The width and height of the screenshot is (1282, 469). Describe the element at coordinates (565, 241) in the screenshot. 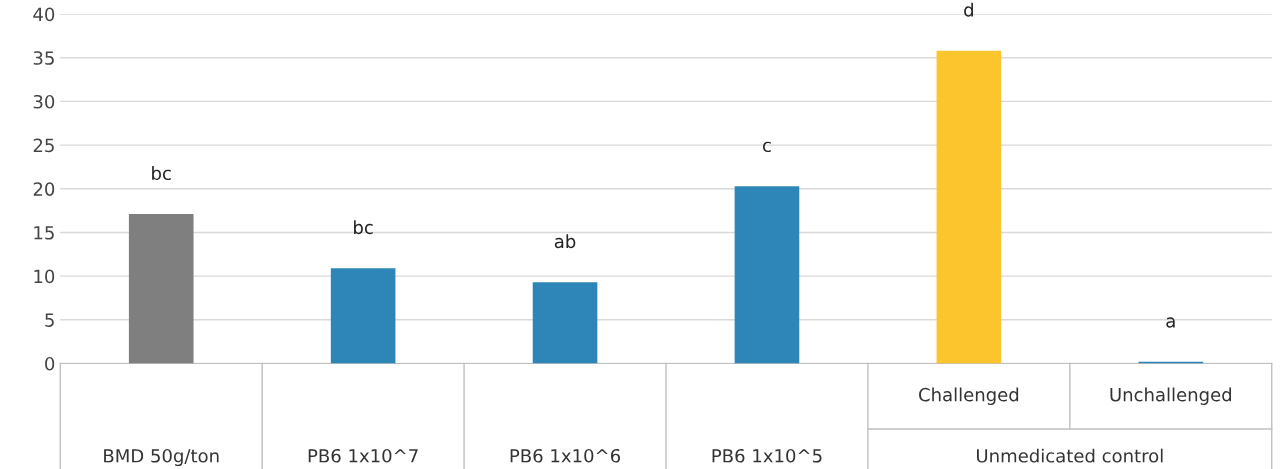

I see `data-label: ab` at that location.